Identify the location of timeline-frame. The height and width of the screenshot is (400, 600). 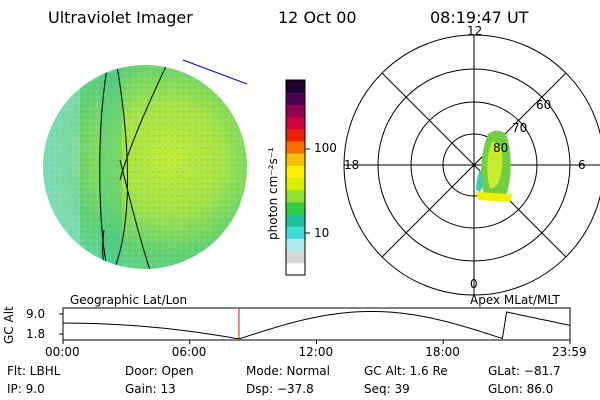
(316, 324).